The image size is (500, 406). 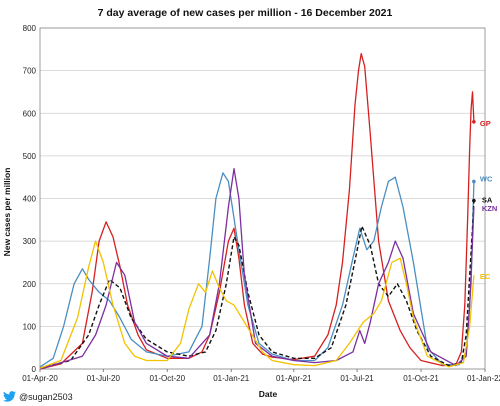 I want to click on x-tick-label: 01-Apr-21, so click(x=294, y=378).